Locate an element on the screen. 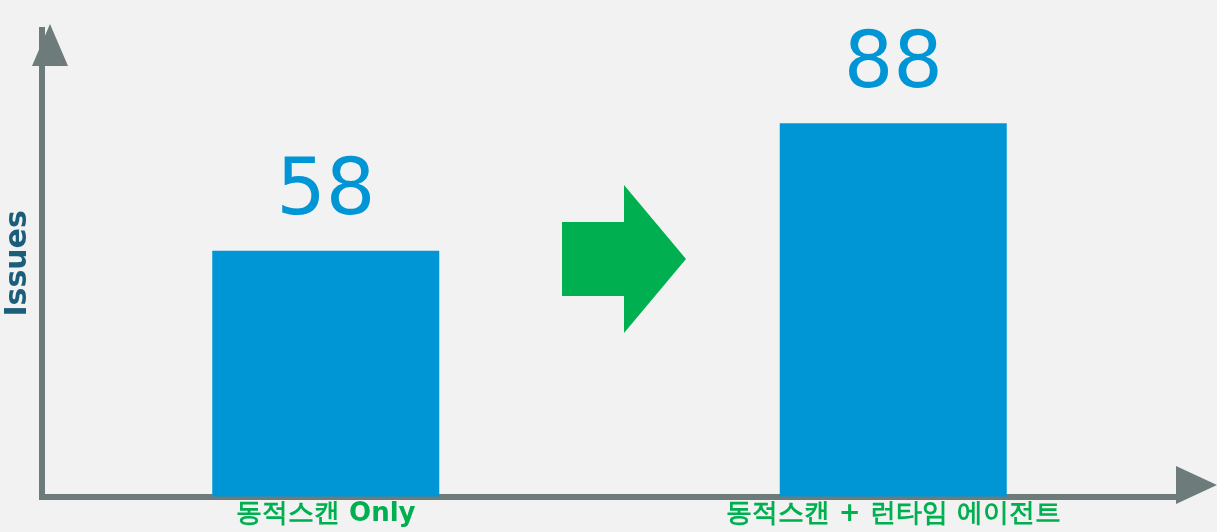 The width and height of the screenshot is (1217, 532). x-tick-label: 동적스캔 Only is located at coordinates (325, 512).